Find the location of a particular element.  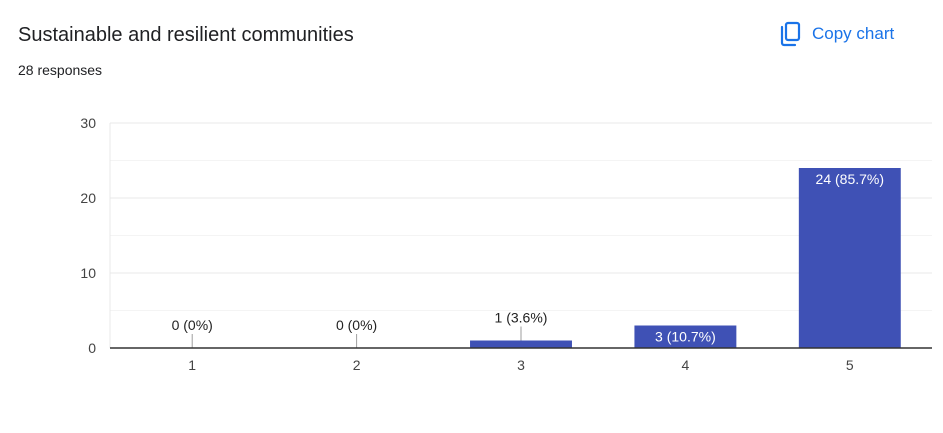

data-label: 24 (85.7%) is located at coordinates (850, 179).